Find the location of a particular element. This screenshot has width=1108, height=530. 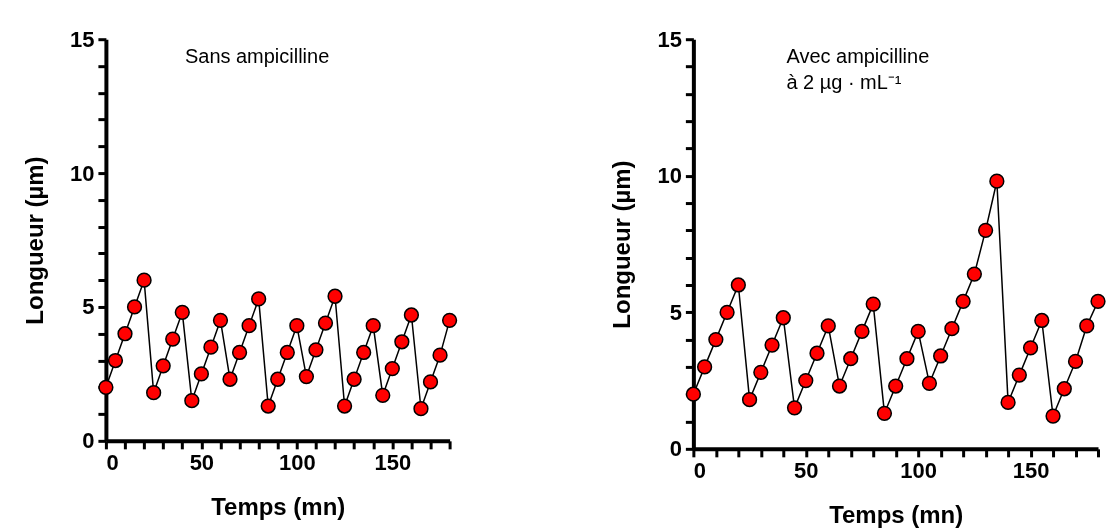

annotation: Sans ampicilline is located at coordinates (257, 56).